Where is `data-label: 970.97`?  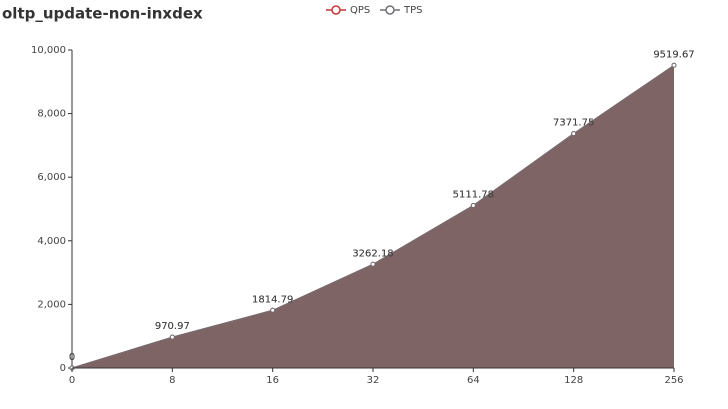
data-label: 970.97 is located at coordinates (172, 326).